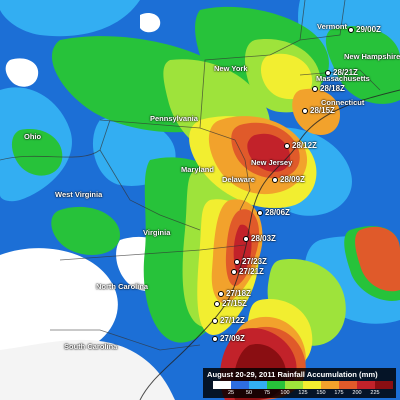 Image resolution: width=400 pixels, height=400 pixels. I want to click on storm-track-label: 27/18Z, so click(238, 293).